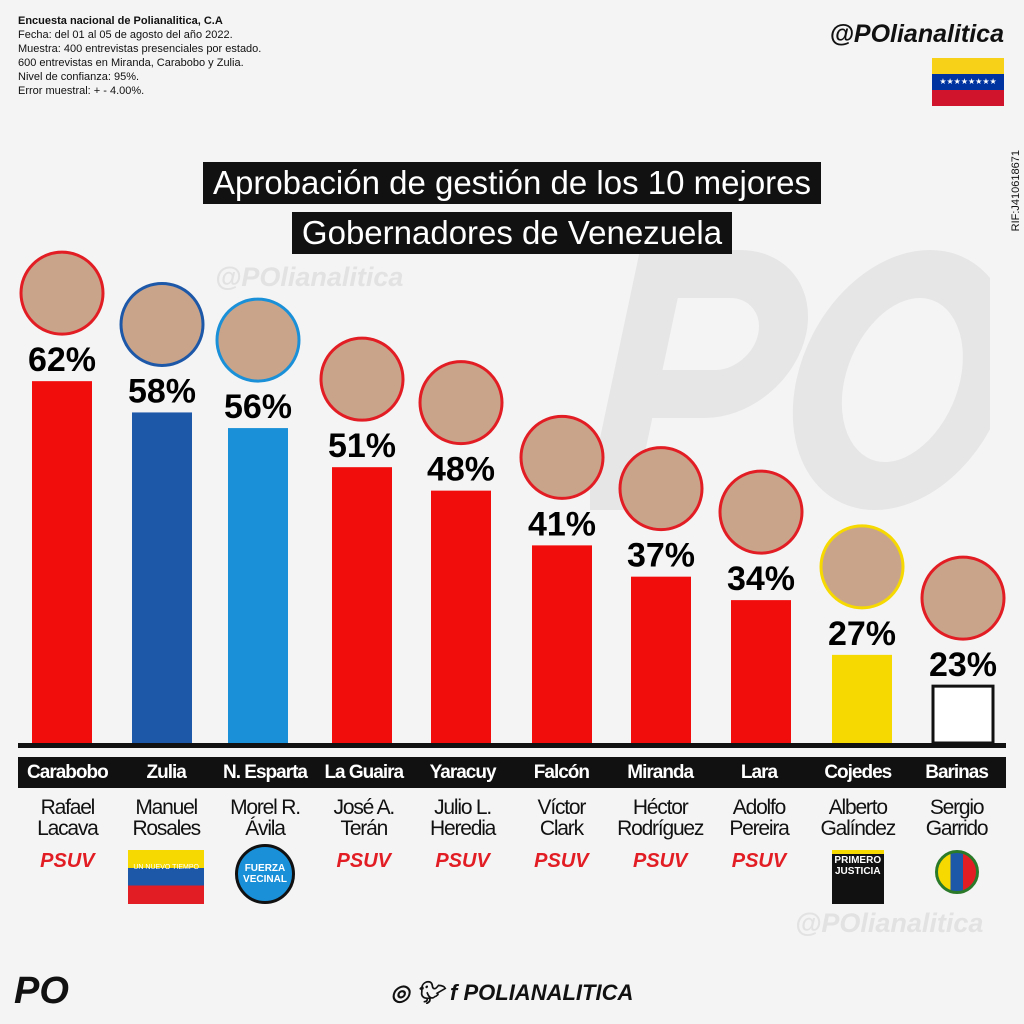  I want to click on first-name: Víctor, so click(562, 807).